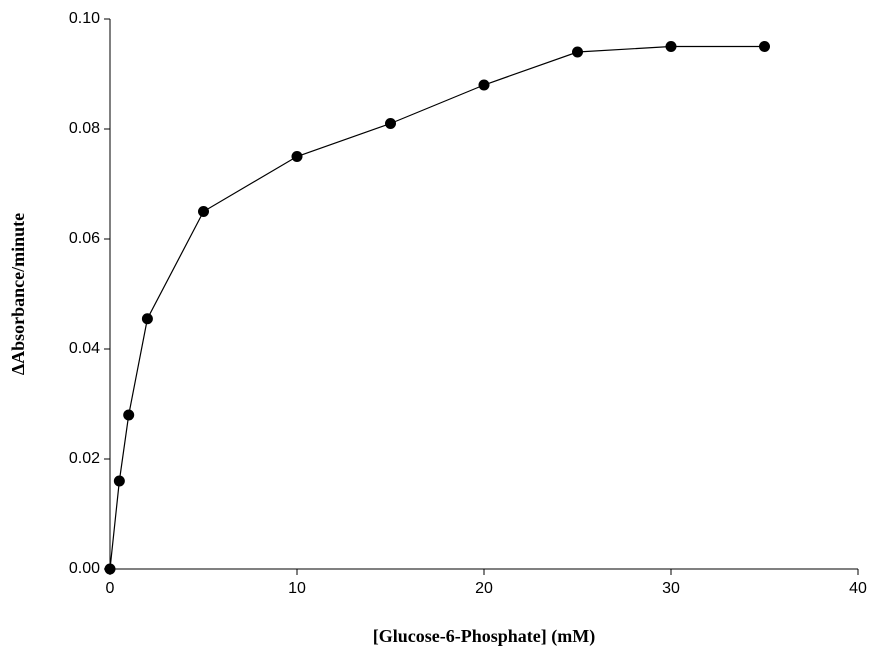  I want to click on y-axis-title: ΔAbsorbance/minute, so click(18, 294).